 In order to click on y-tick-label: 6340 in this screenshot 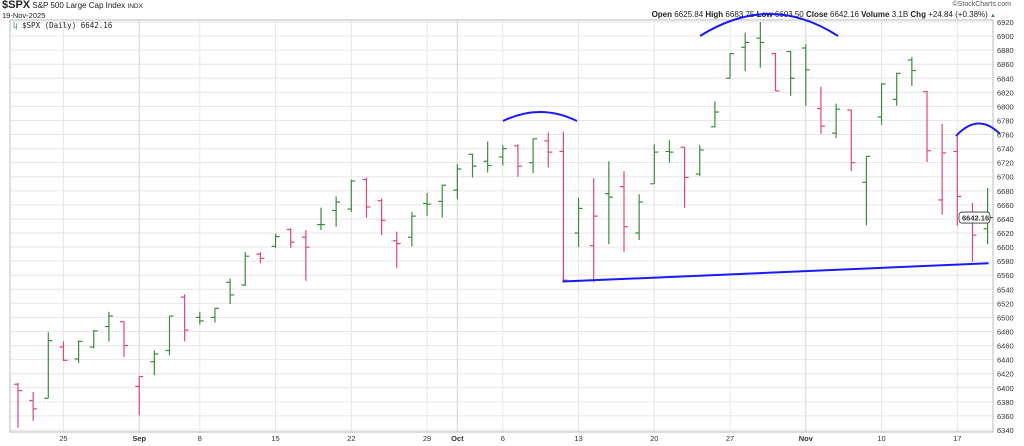, I will do `click(1005, 430)`.